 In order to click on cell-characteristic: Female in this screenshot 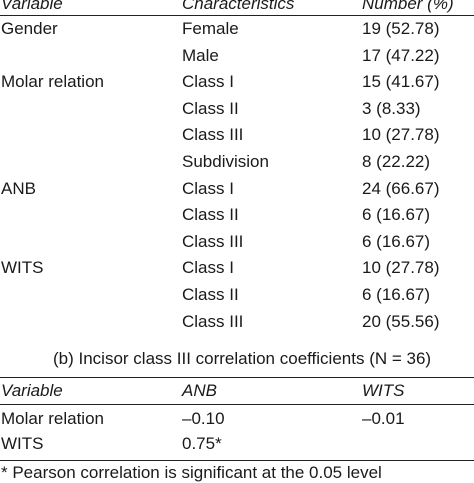, I will do `click(210, 28)`.